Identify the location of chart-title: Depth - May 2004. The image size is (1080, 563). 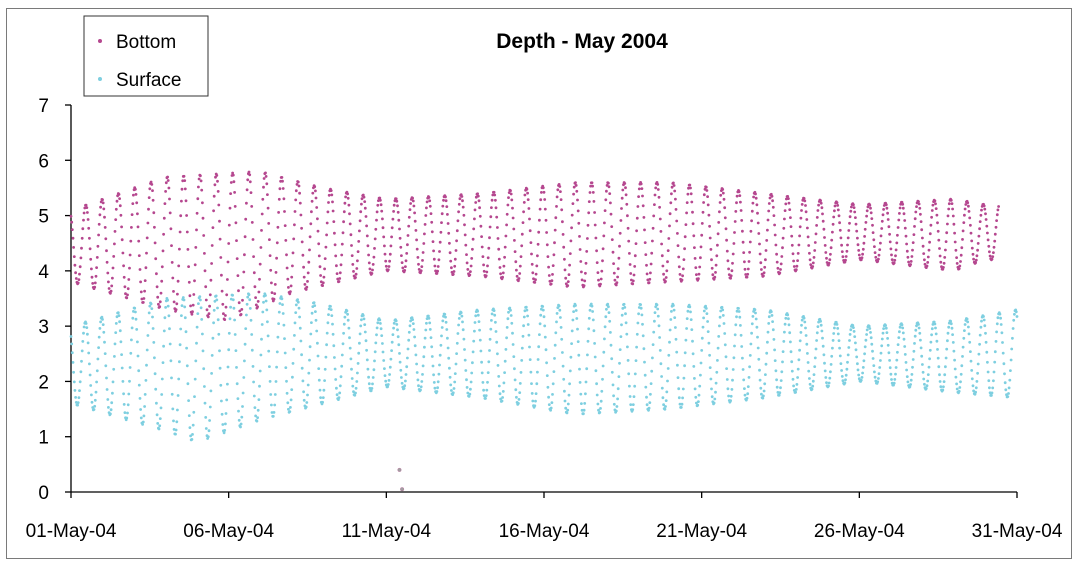
(582, 41).